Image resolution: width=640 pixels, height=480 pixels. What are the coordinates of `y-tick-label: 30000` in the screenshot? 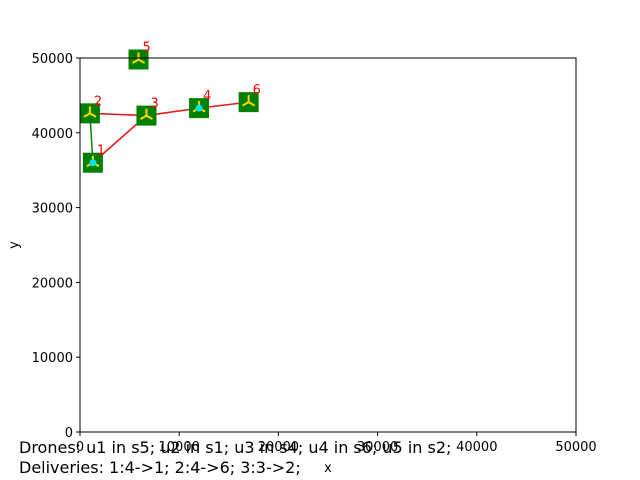 It's located at (52, 209).